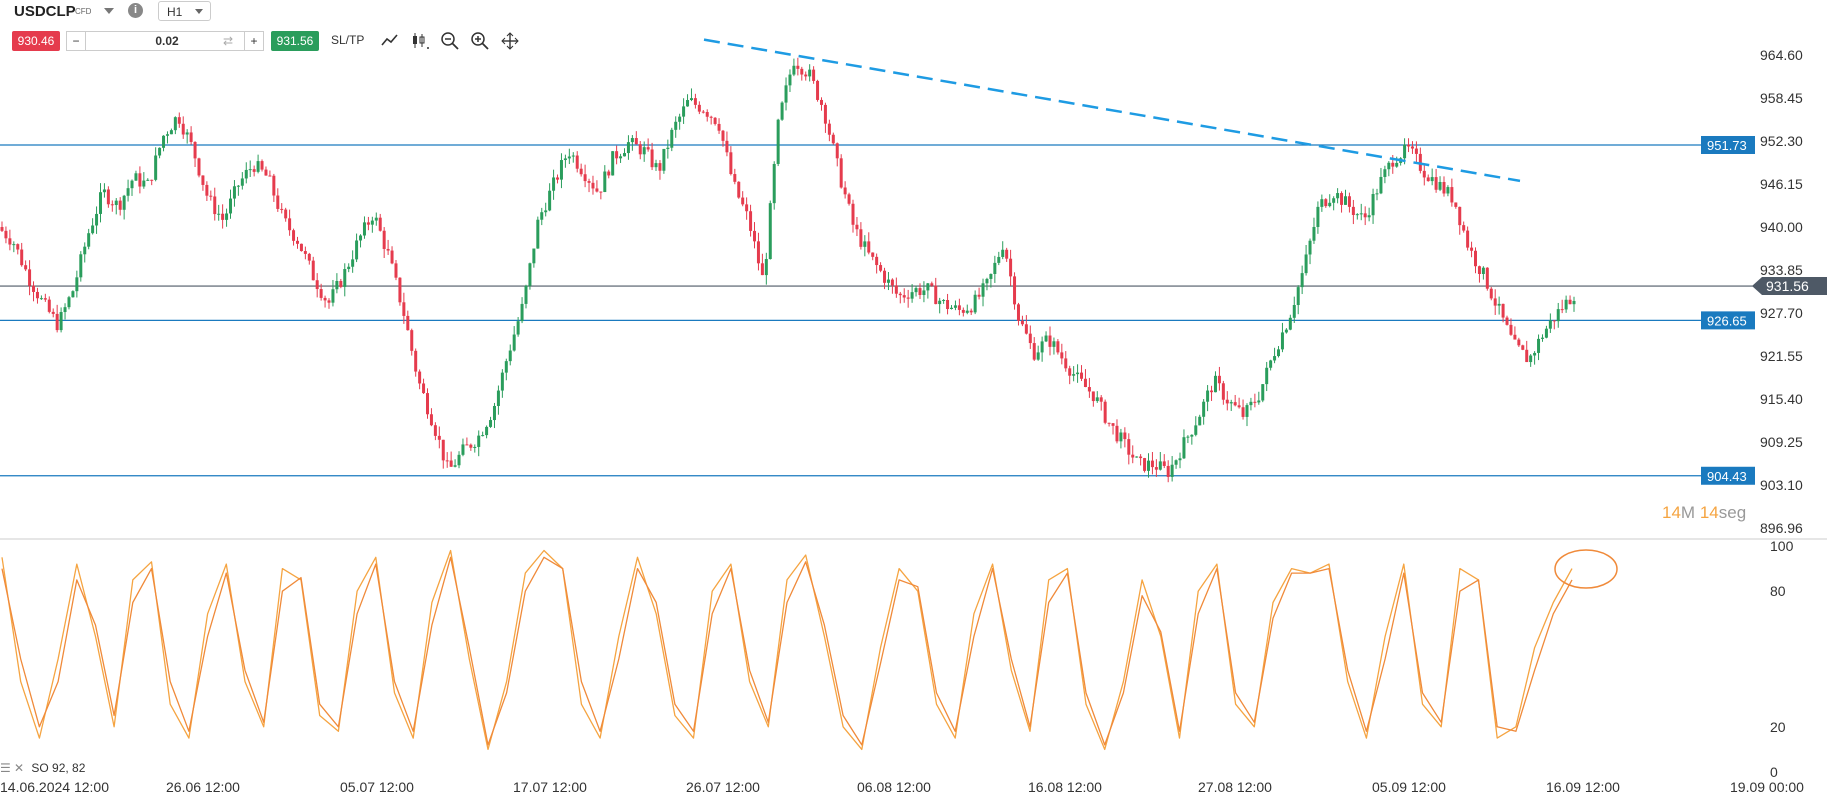  Describe the element at coordinates (184, 11) in the screenshot. I see `timeframe-select: H1` at that location.